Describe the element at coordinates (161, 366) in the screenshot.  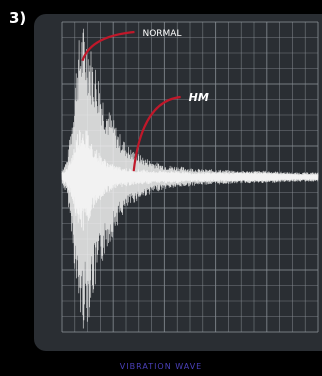
I see `chart-caption: VIBRATION WAVE` at that location.